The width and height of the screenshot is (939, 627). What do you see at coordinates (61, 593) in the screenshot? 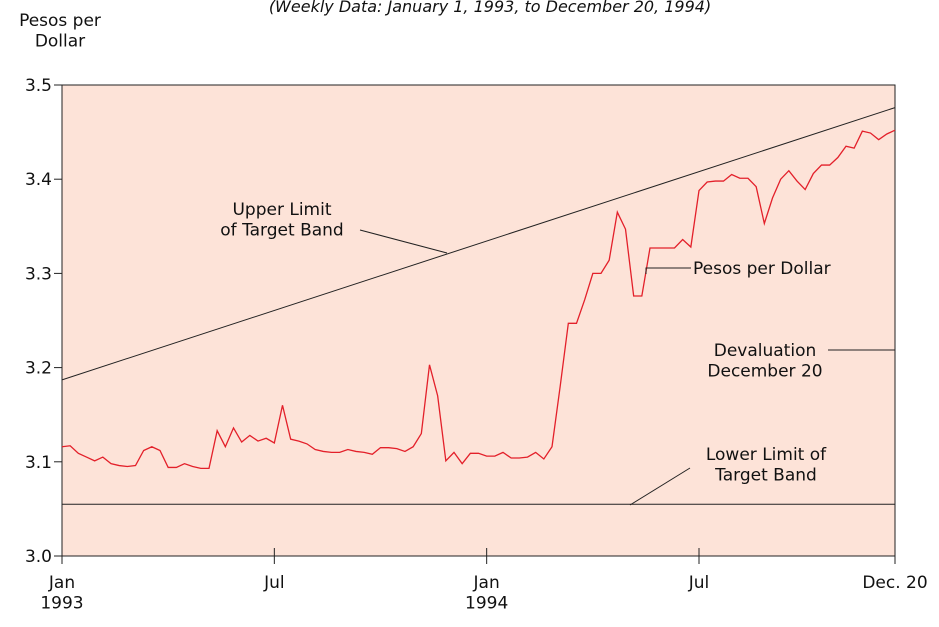
I see `x-tick-label: Jan 1993` at bounding box center [61, 593].